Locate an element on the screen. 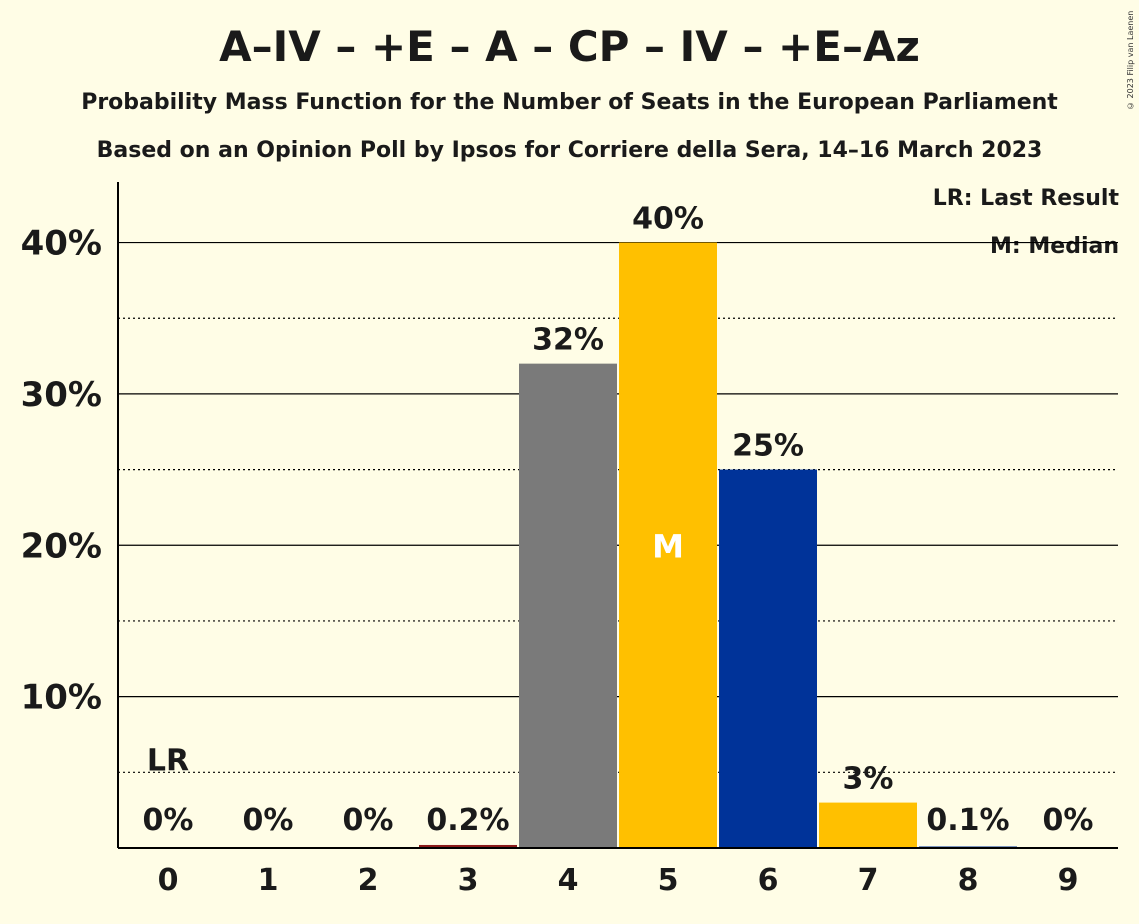 The image size is (1139, 924). x-tick-label: 2 is located at coordinates (368, 880).